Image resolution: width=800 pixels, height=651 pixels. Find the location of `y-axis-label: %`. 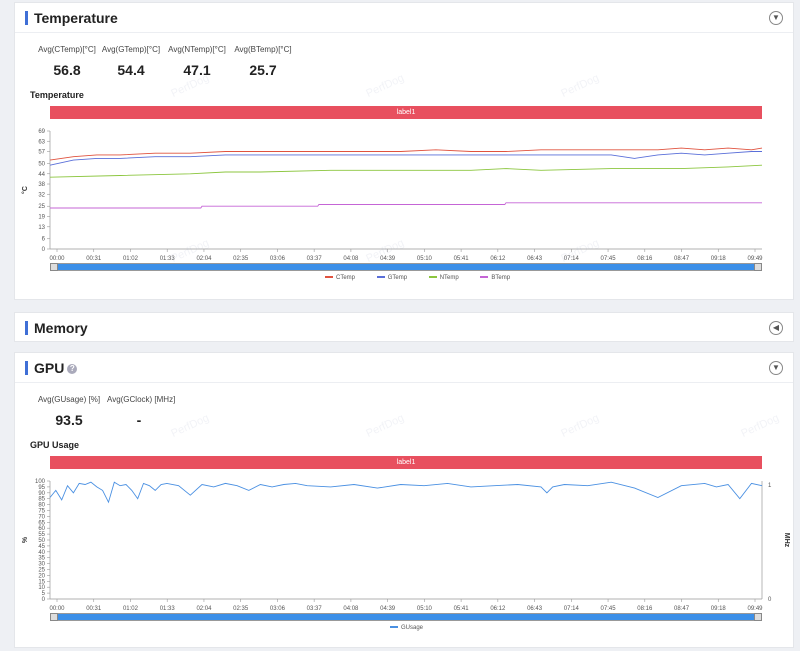

y-axis-label: % is located at coordinates (25, 539).